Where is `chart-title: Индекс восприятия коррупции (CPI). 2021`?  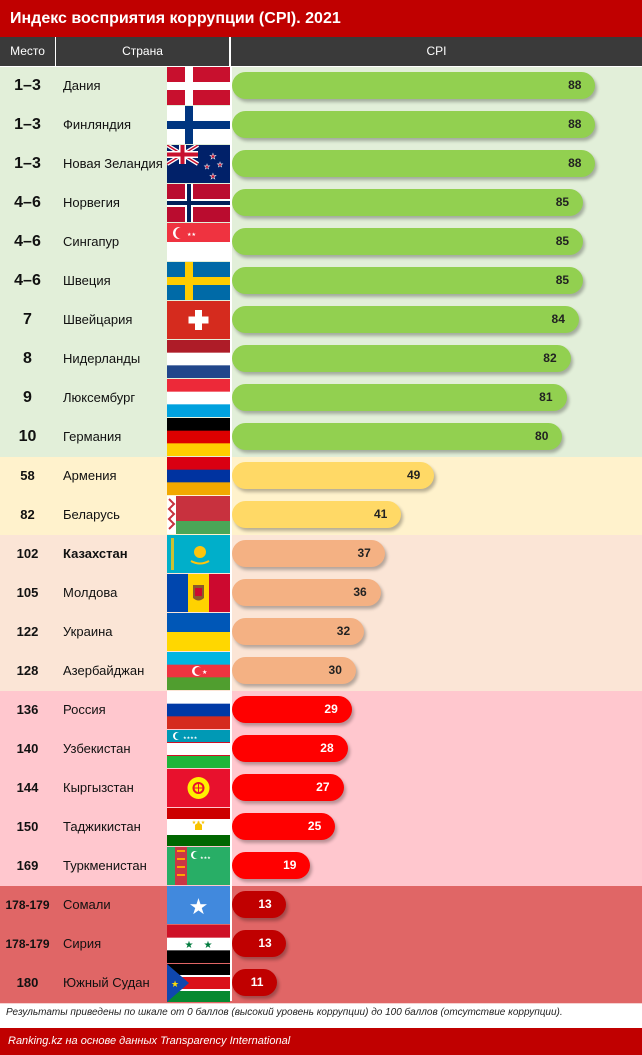 chart-title: Индекс восприятия коррупции (CPI). 2021 is located at coordinates (321, 18).